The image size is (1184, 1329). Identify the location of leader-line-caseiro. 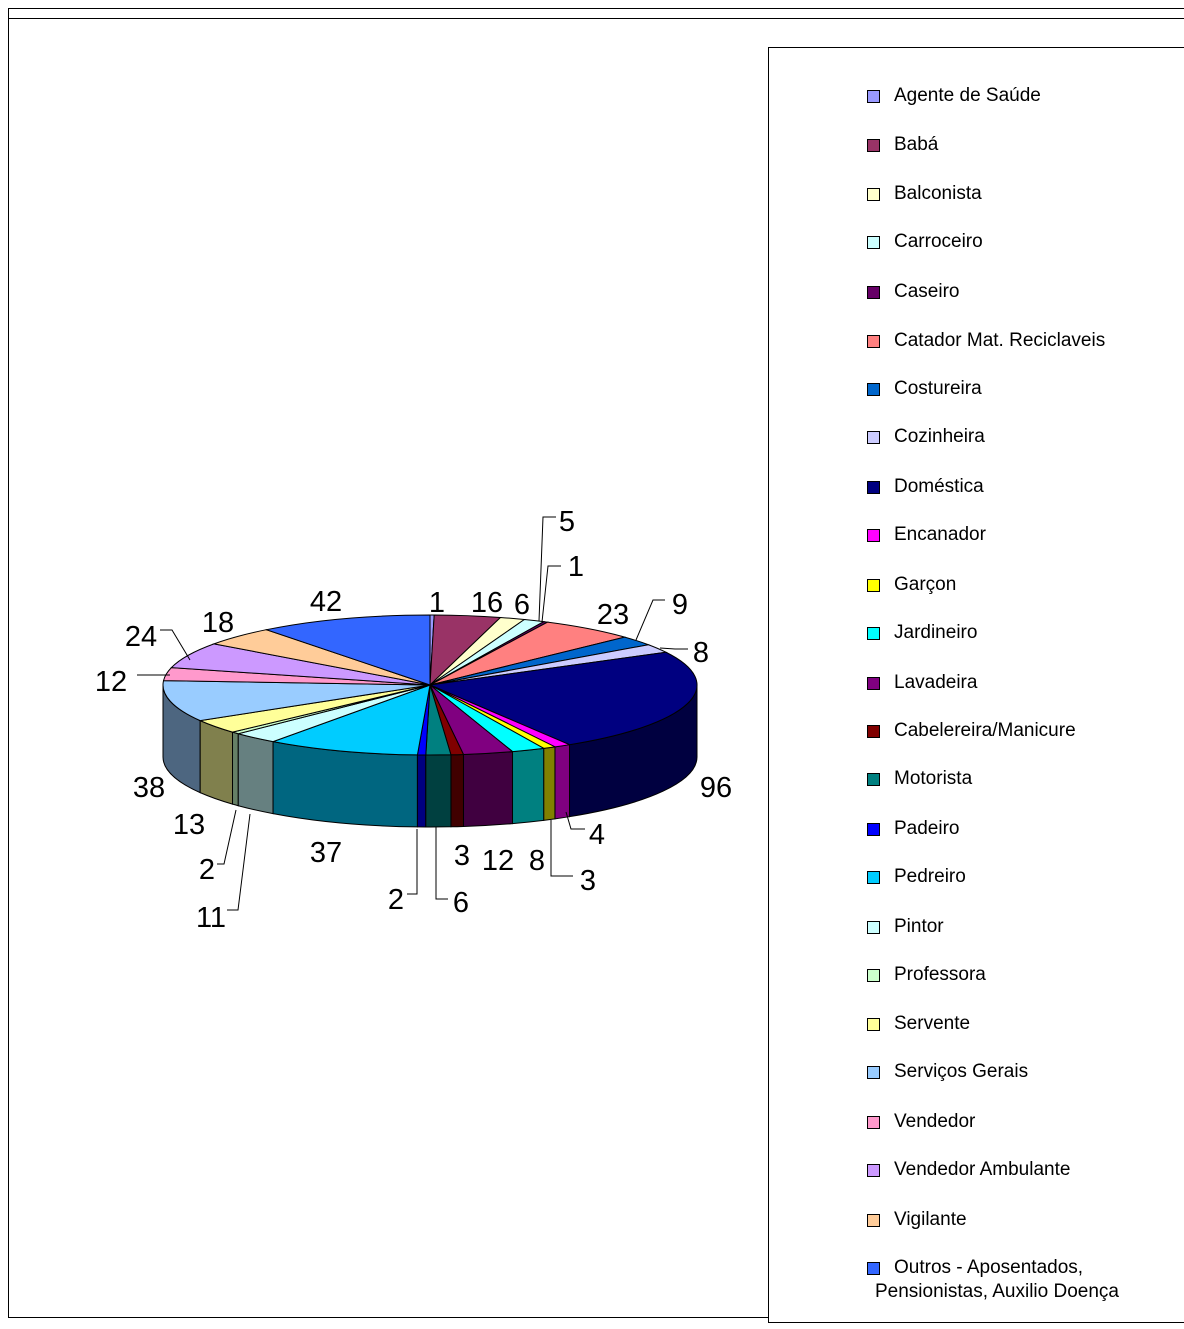
(551, 594).